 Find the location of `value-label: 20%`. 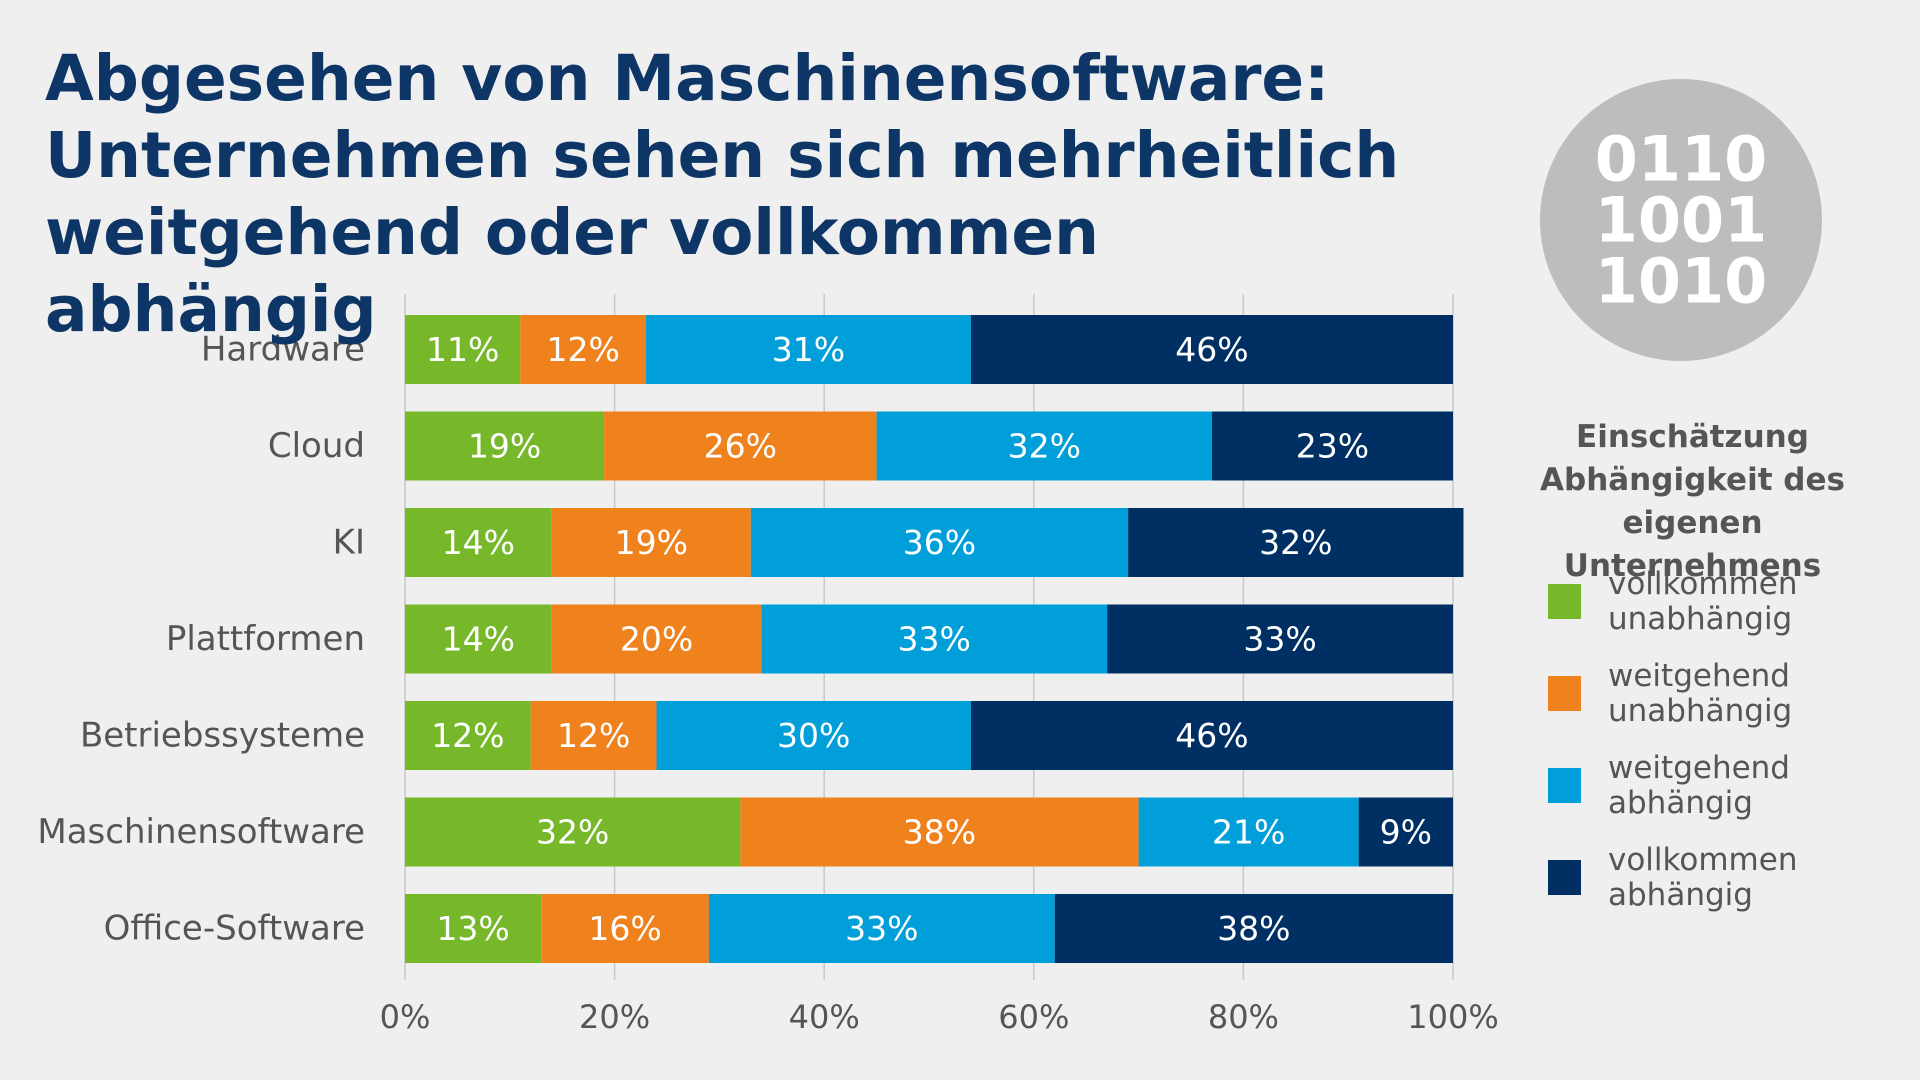

value-label: 20% is located at coordinates (656, 639).